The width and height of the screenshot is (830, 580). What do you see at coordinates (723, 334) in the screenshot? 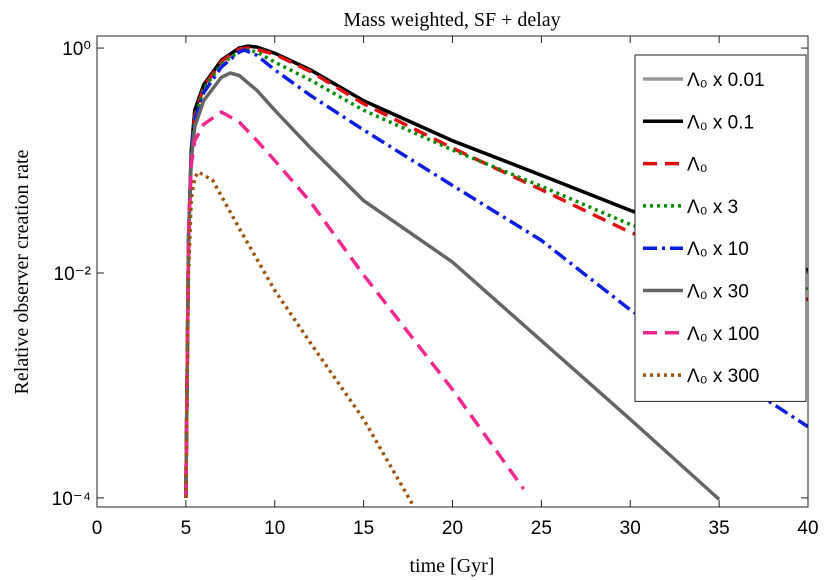
I see `legend-label: Λ₀ x 100` at bounding box center [723, 334].